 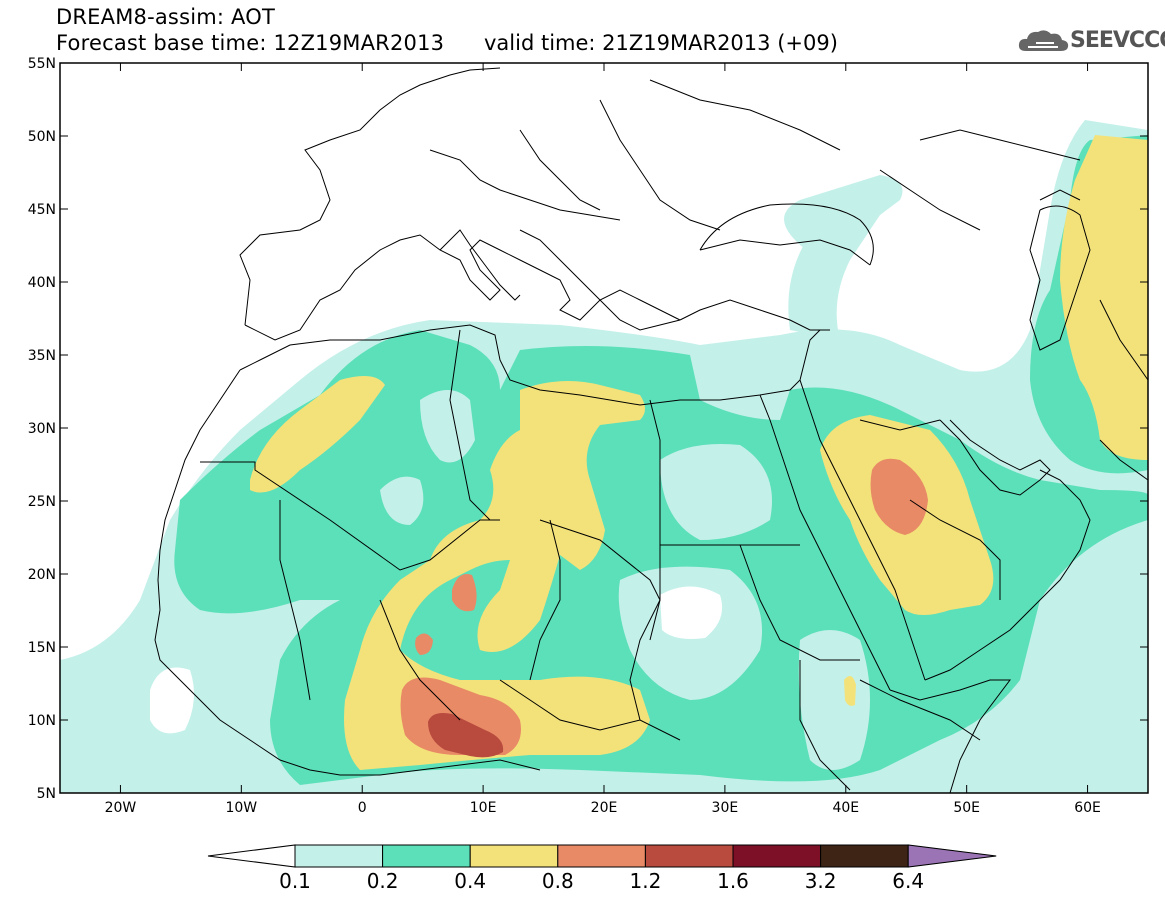 What do you see at coordinates (820, 881) in the screenshot?
I see `colorbar-level-label: 3.2` at bounding box center [820, 881].